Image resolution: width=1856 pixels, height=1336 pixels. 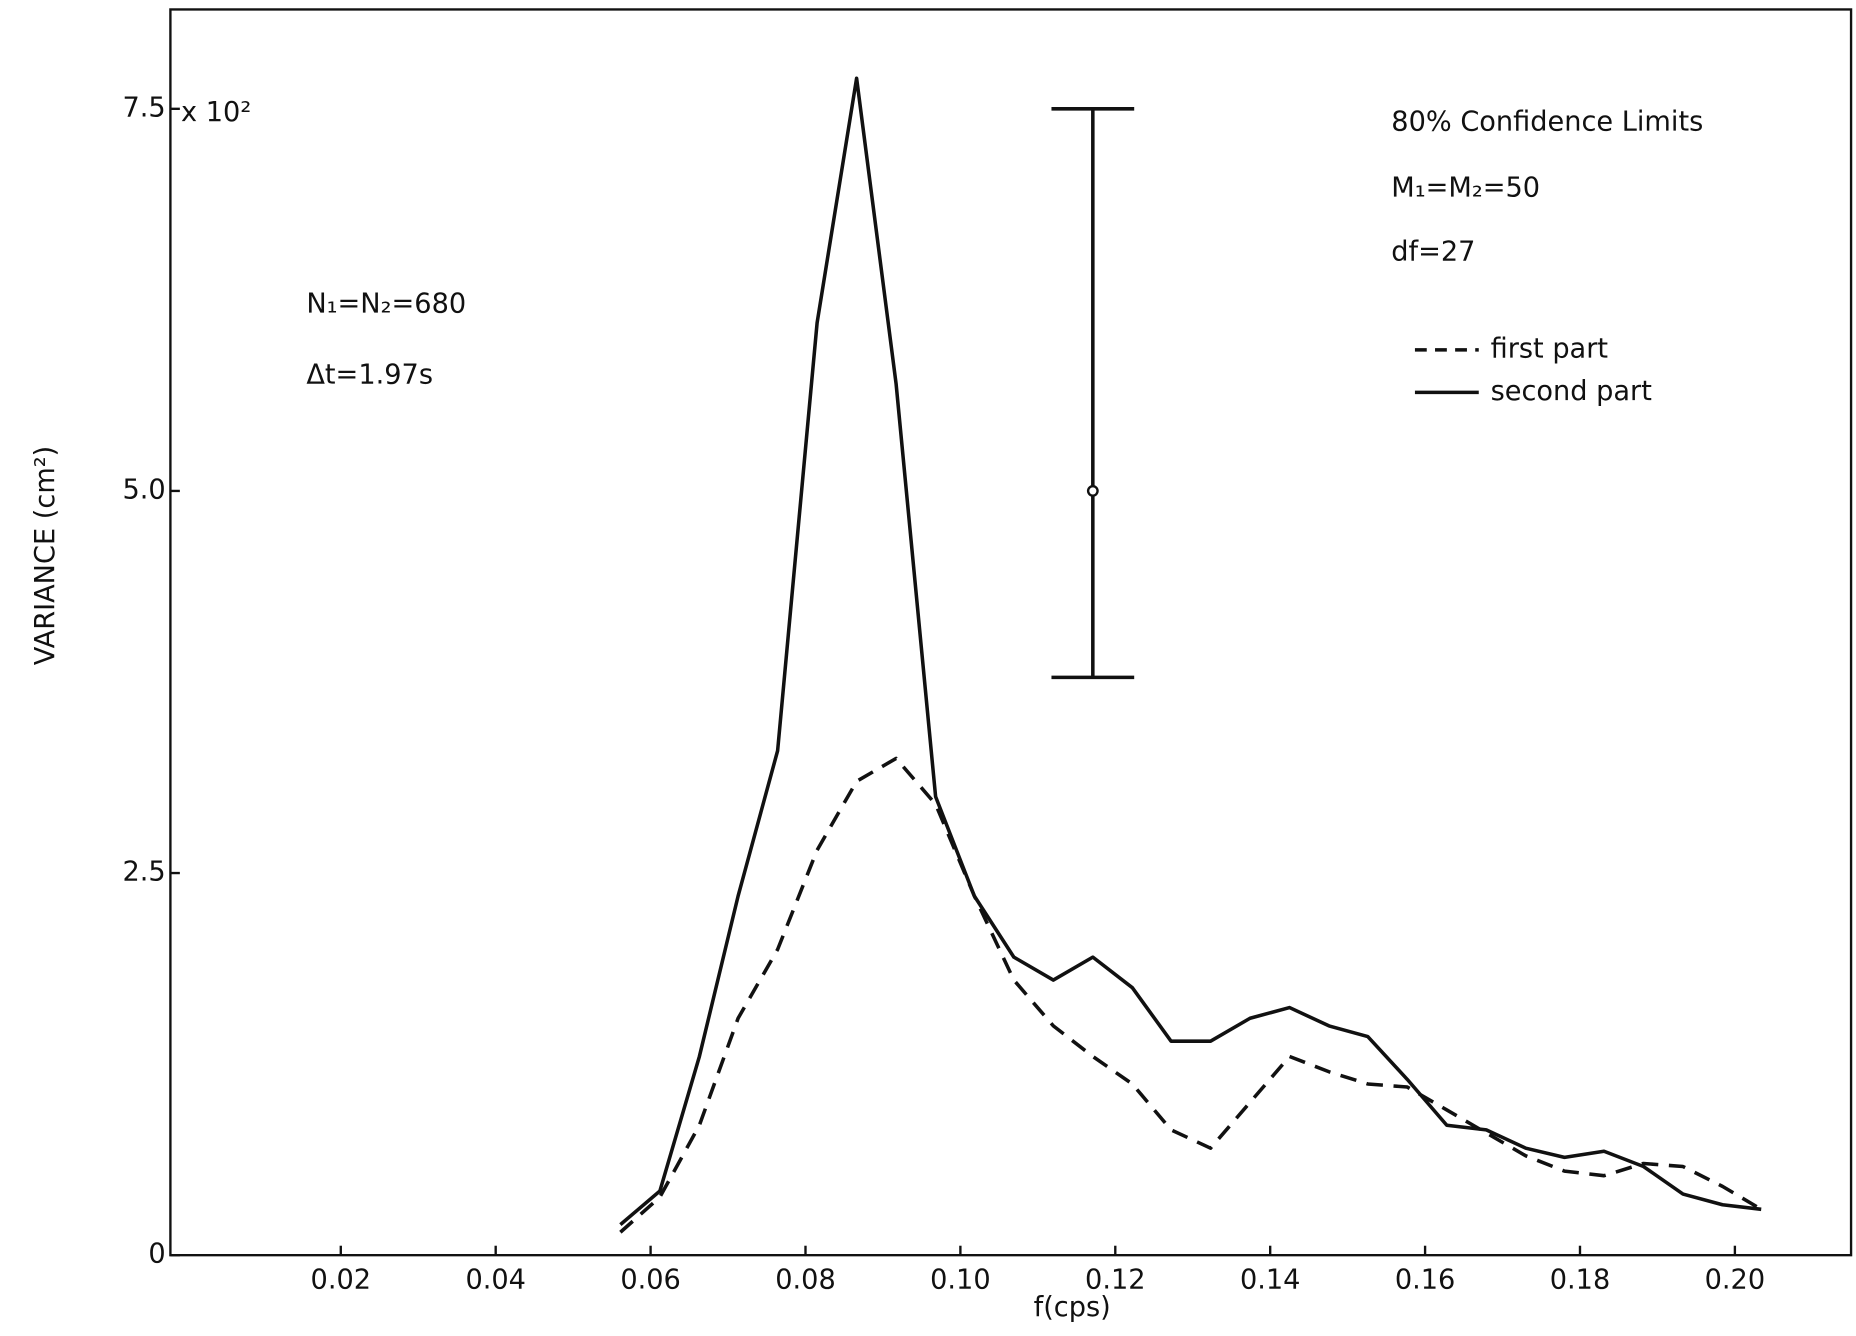 I want to click on annotation: M₁=M₂=50, so click(x=1465, y=188).